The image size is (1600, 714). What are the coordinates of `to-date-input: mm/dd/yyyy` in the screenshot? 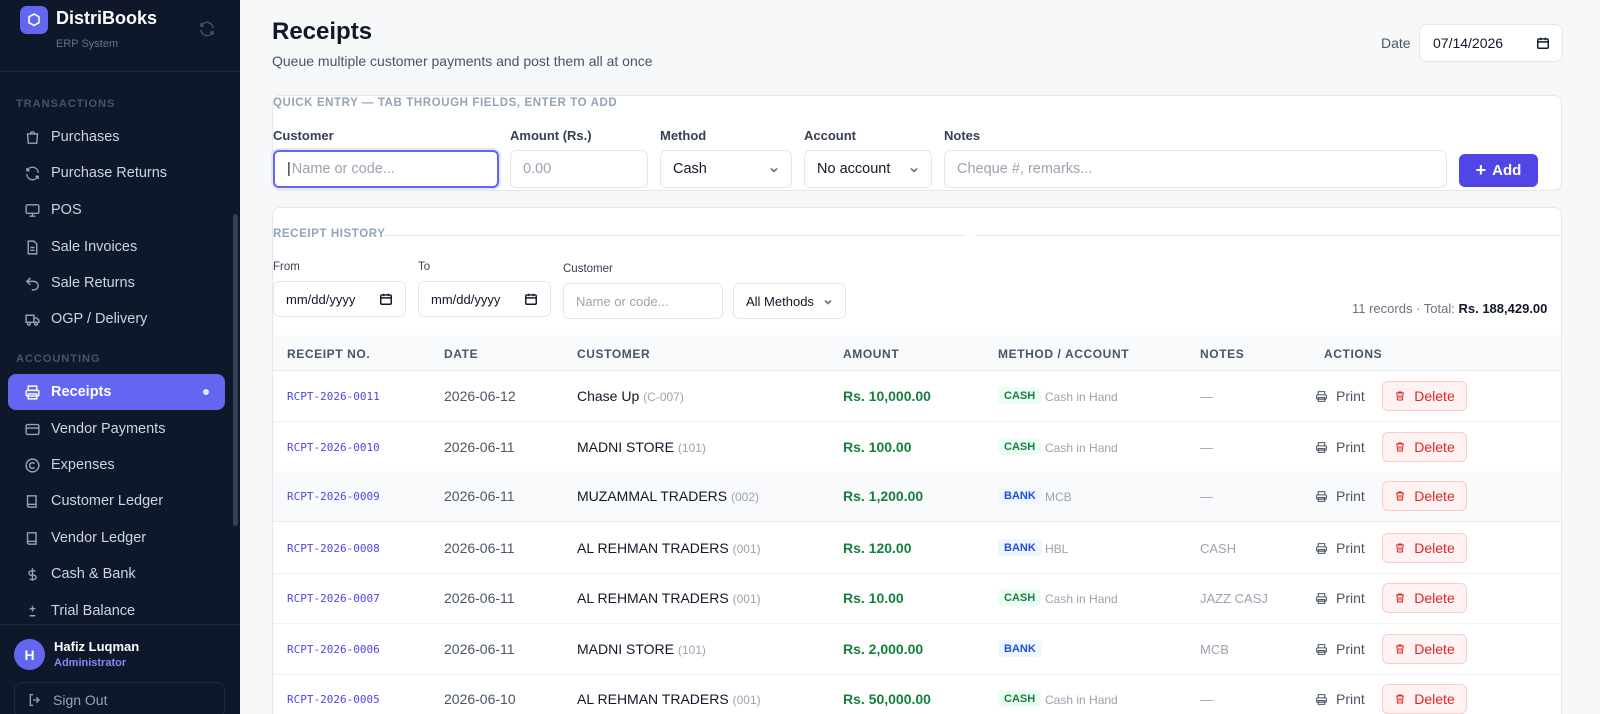 It's located at (484, 299).